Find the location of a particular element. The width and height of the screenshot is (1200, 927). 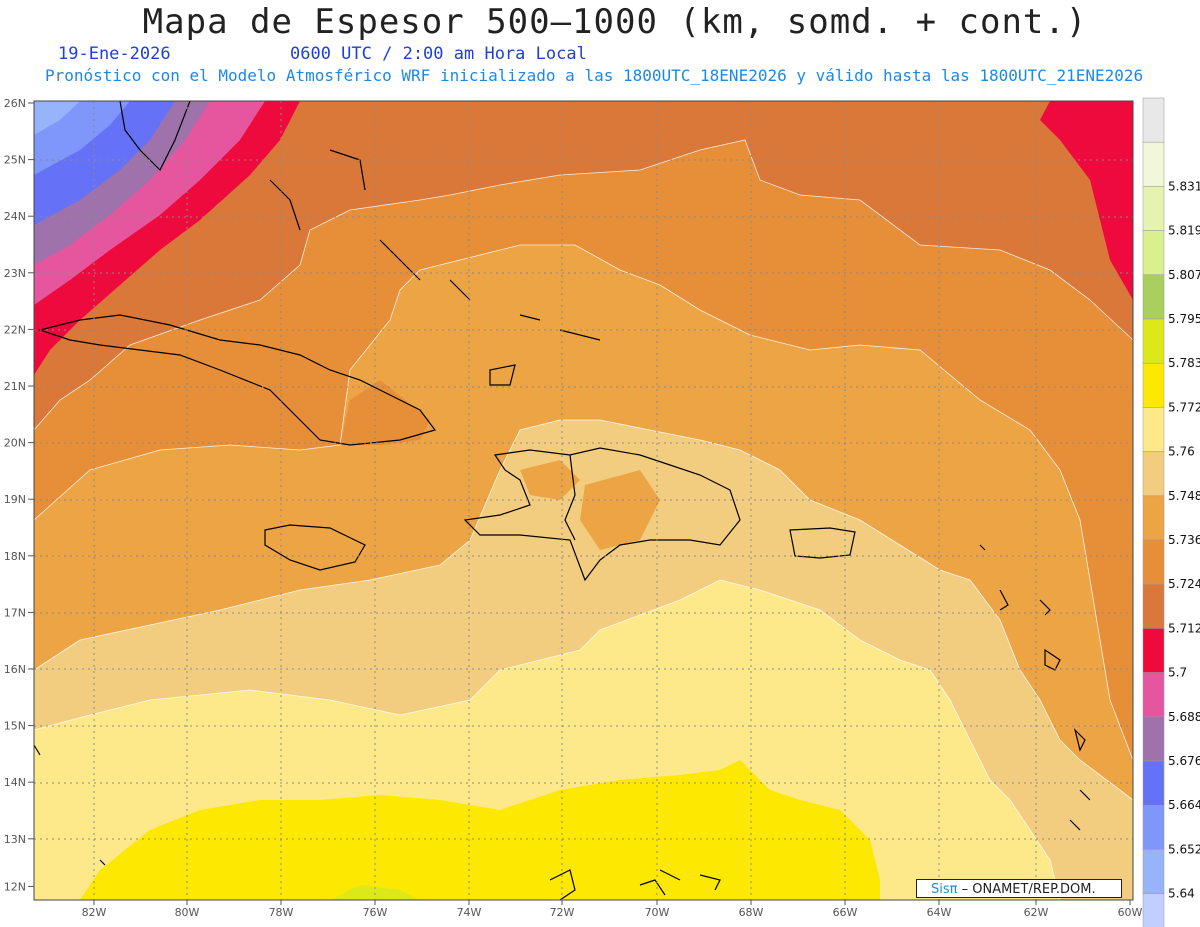

legend-label: 5.831 is located at coordinates (1184, 186).